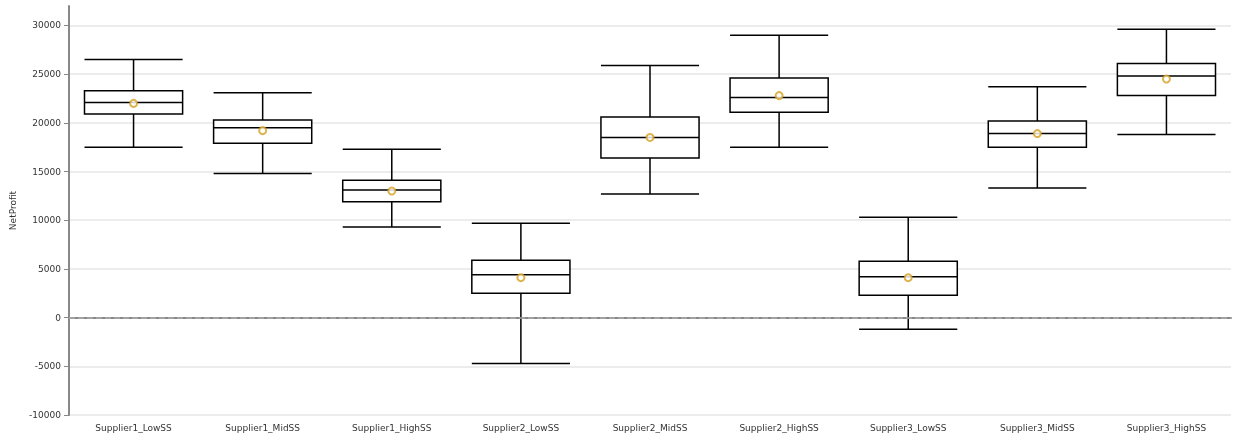 This screenshot has height=437, width=1233. Describe the element at coordinates (50, 268) in the screenshot. I see `y-tick-label: 5000` at that location.